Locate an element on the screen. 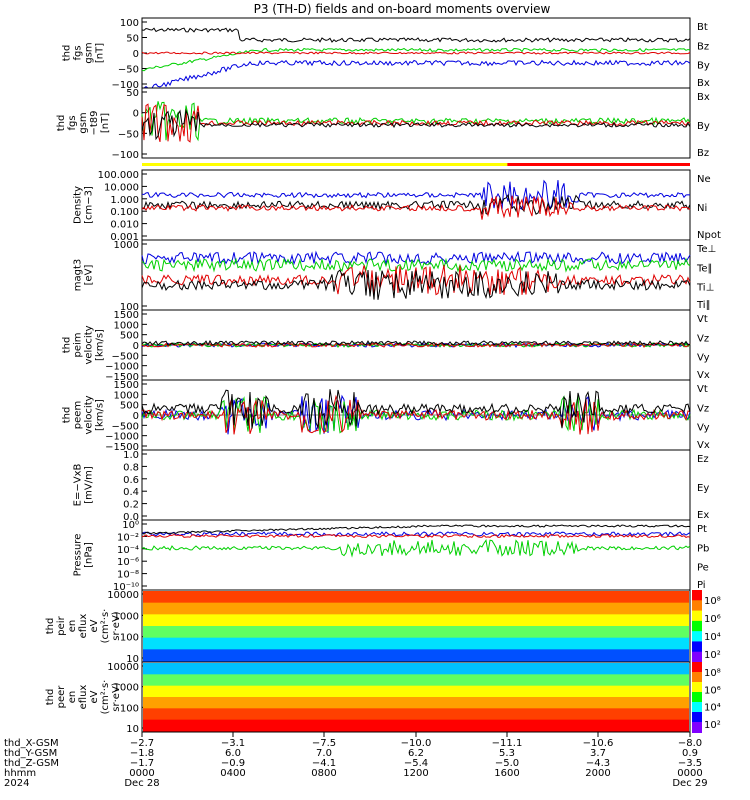 The width and height of the screenshot is (750, 800). colorbar-tick: 10⁴ is located at coordinates (712, 637).